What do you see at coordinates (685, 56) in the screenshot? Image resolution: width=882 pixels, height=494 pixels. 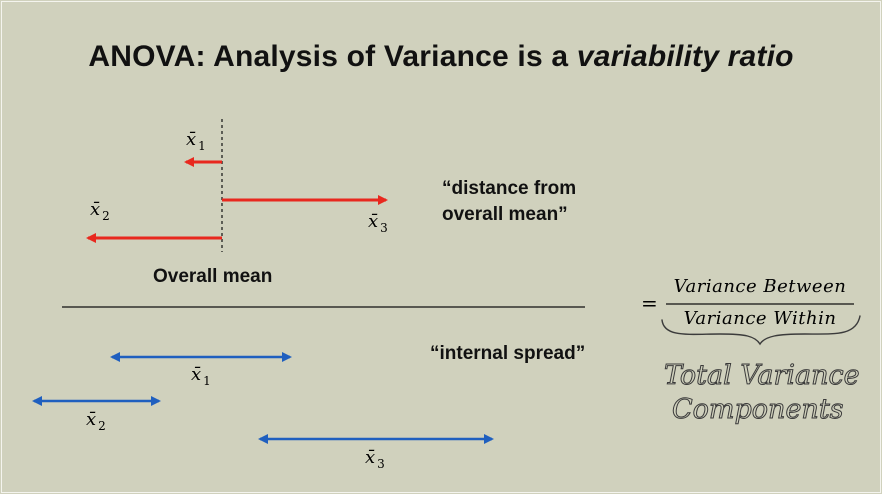 I see `title-emphasis: variability ratio` at bounding box center [685, 56].